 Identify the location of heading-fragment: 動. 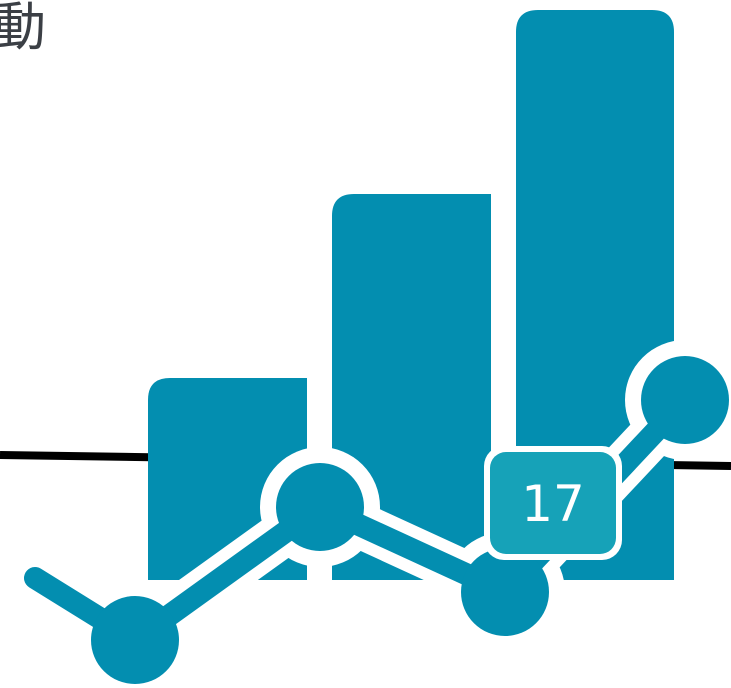
(23, 29).